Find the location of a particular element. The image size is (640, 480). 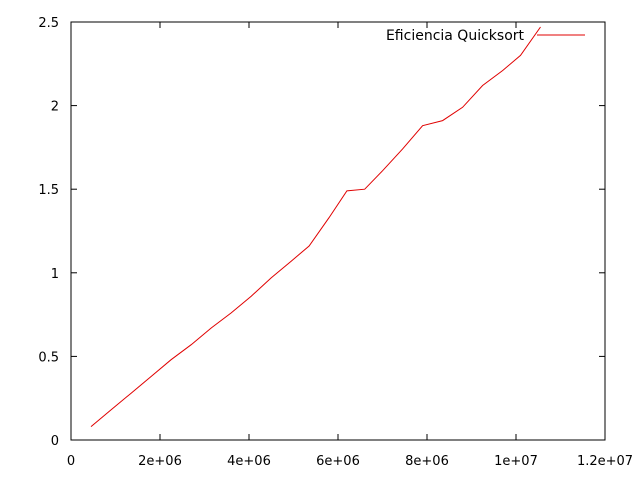

y-tick-label: 2 is located at coordinates (55, 107).